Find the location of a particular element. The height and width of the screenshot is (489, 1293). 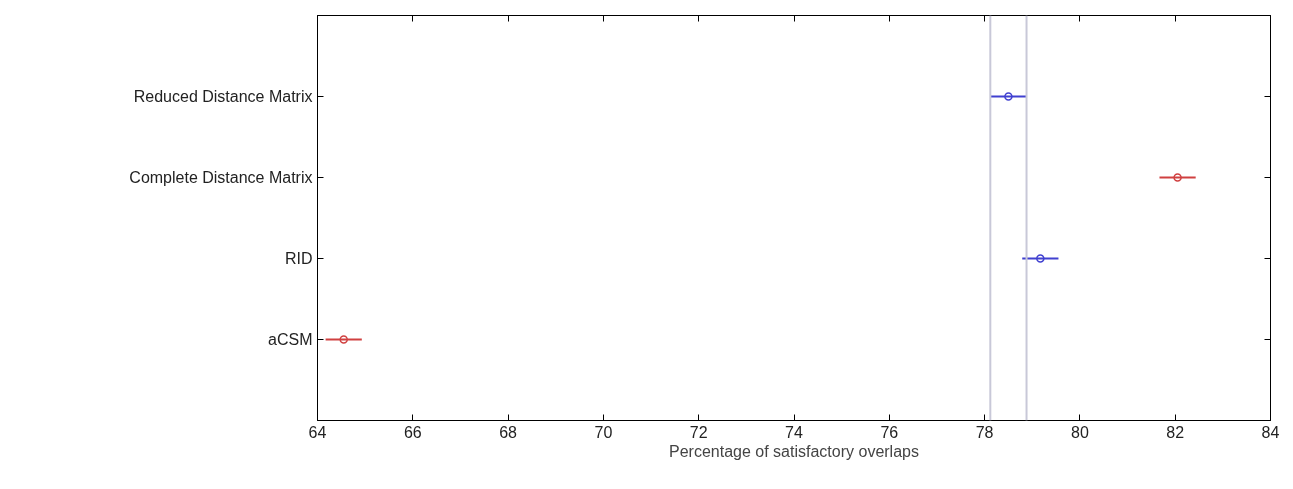

x-tick-label: 64 is located at coordinates (317, 432).